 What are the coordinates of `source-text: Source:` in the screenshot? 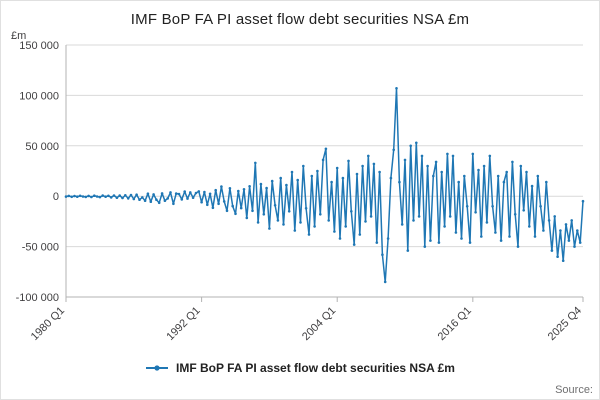 It's located at (574, 390).